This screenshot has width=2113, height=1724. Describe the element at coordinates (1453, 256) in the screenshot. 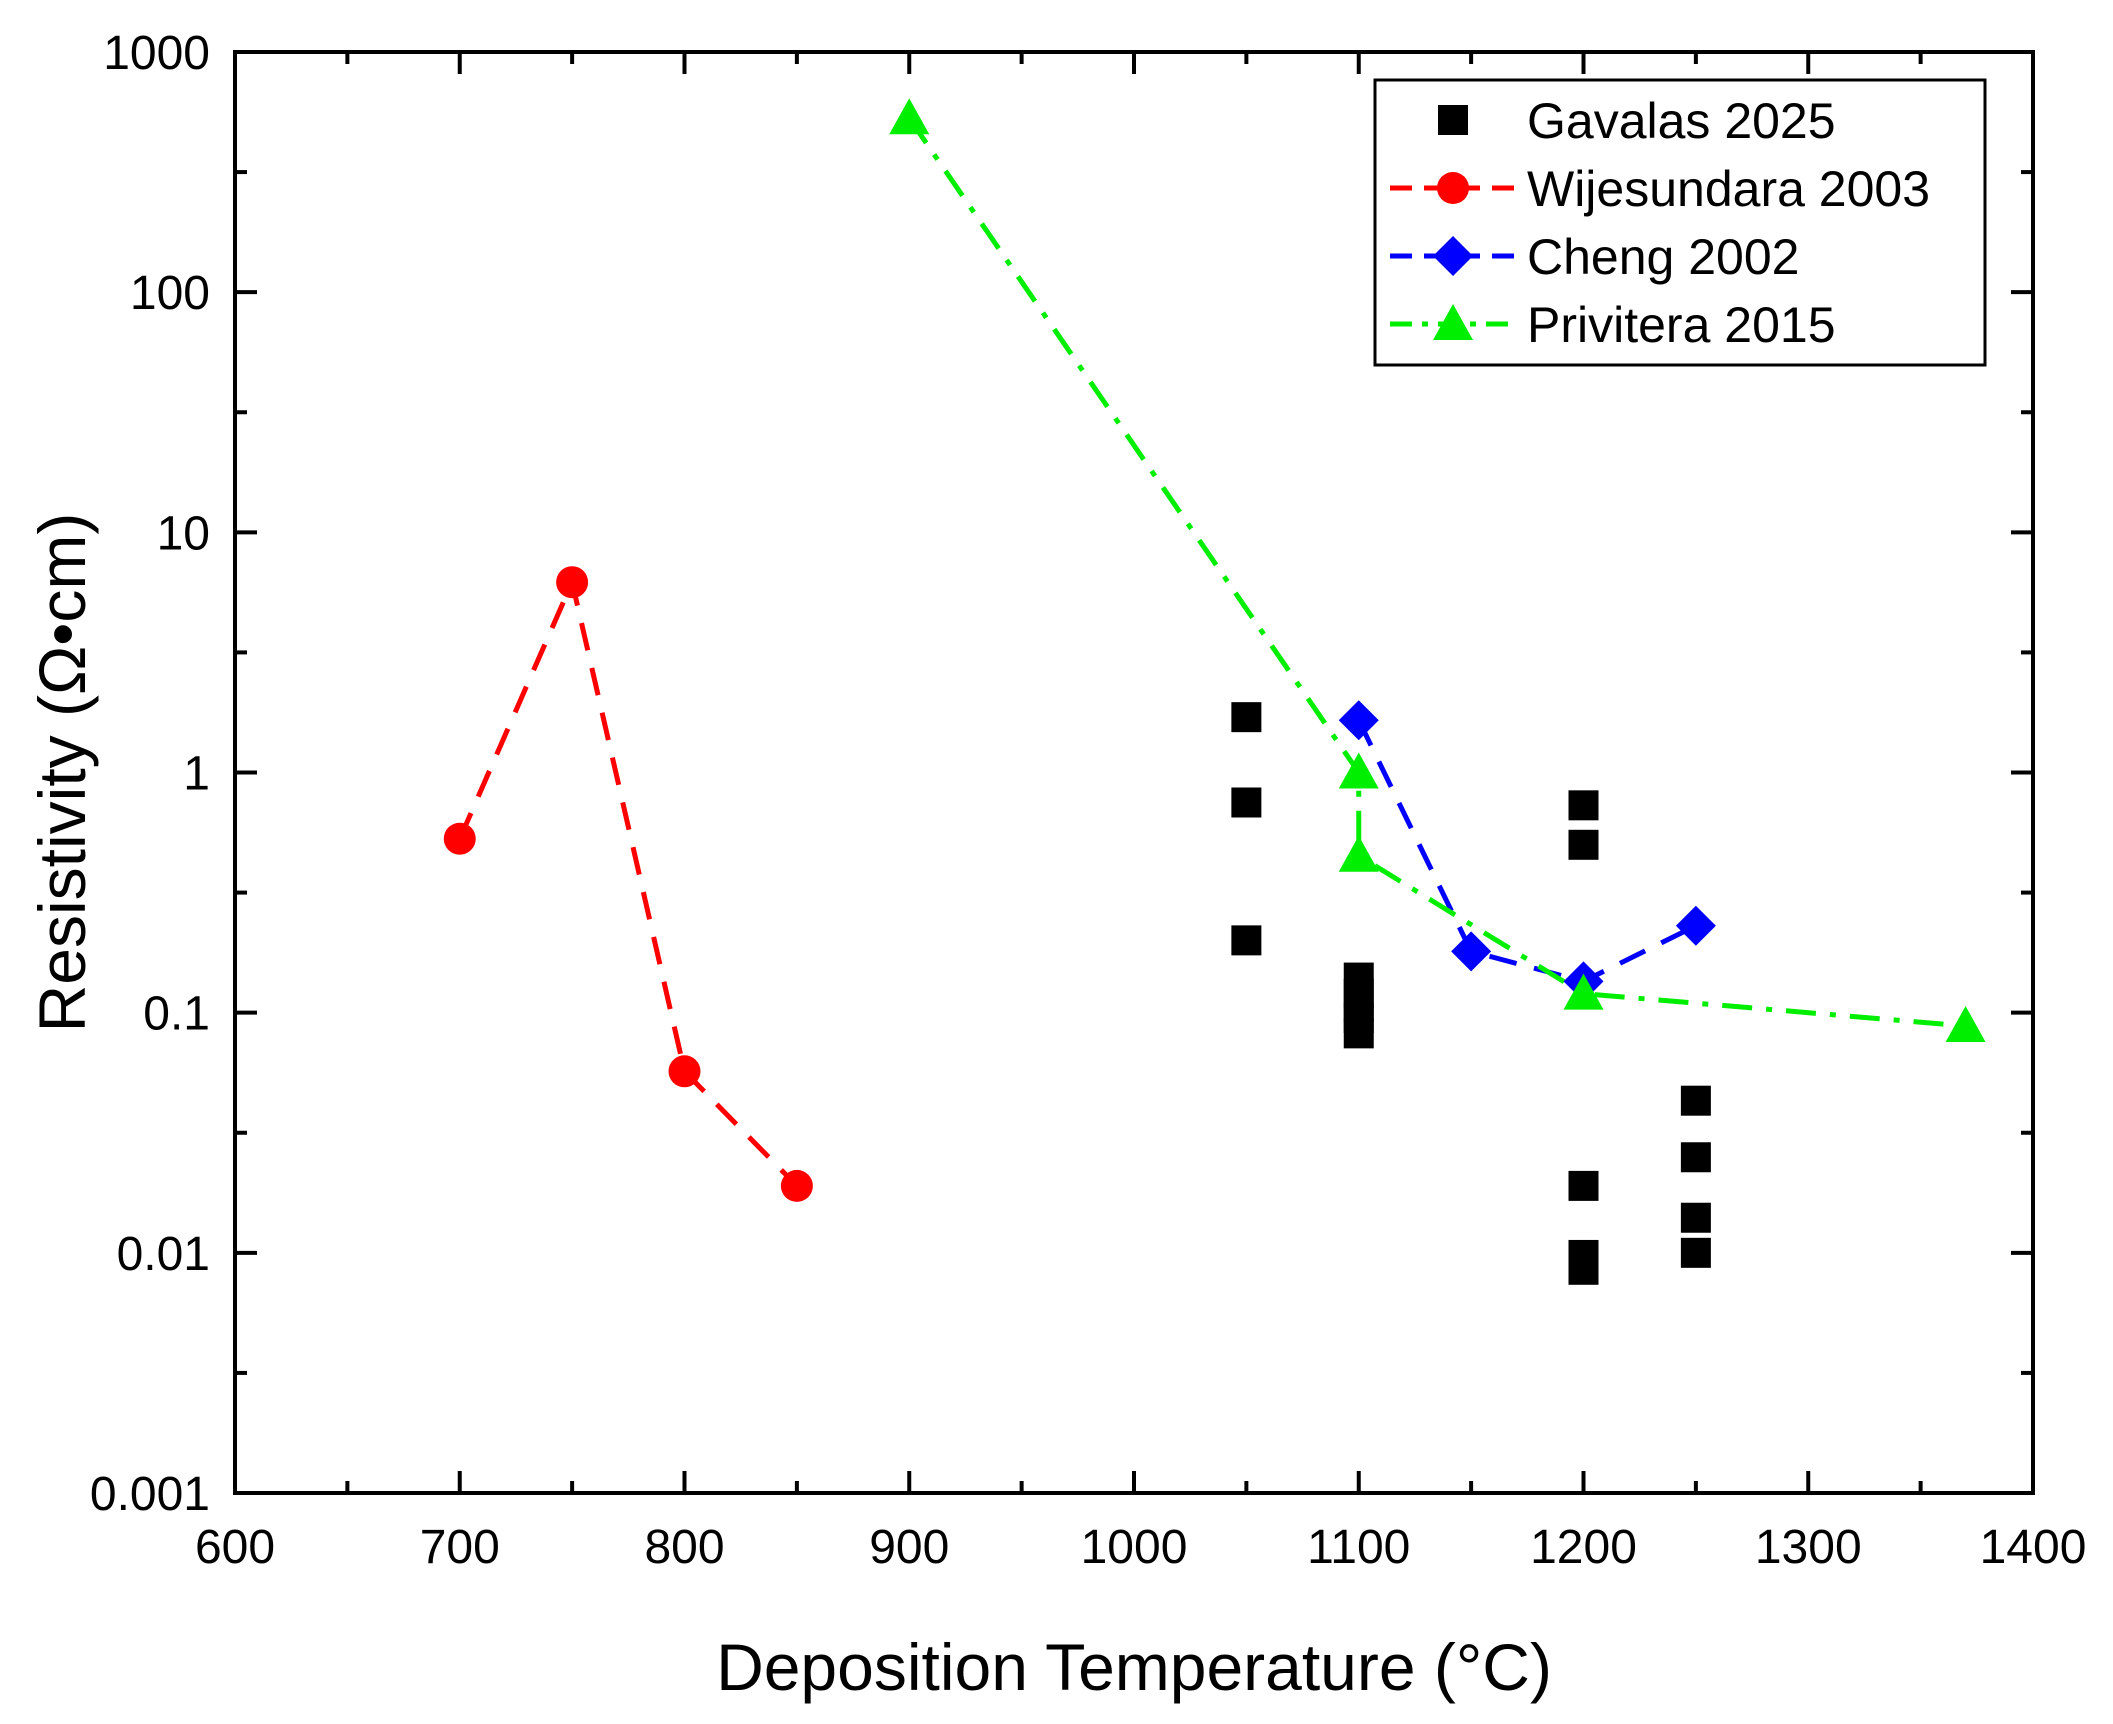

I see `legend-marker-cheng-2002` at that location.